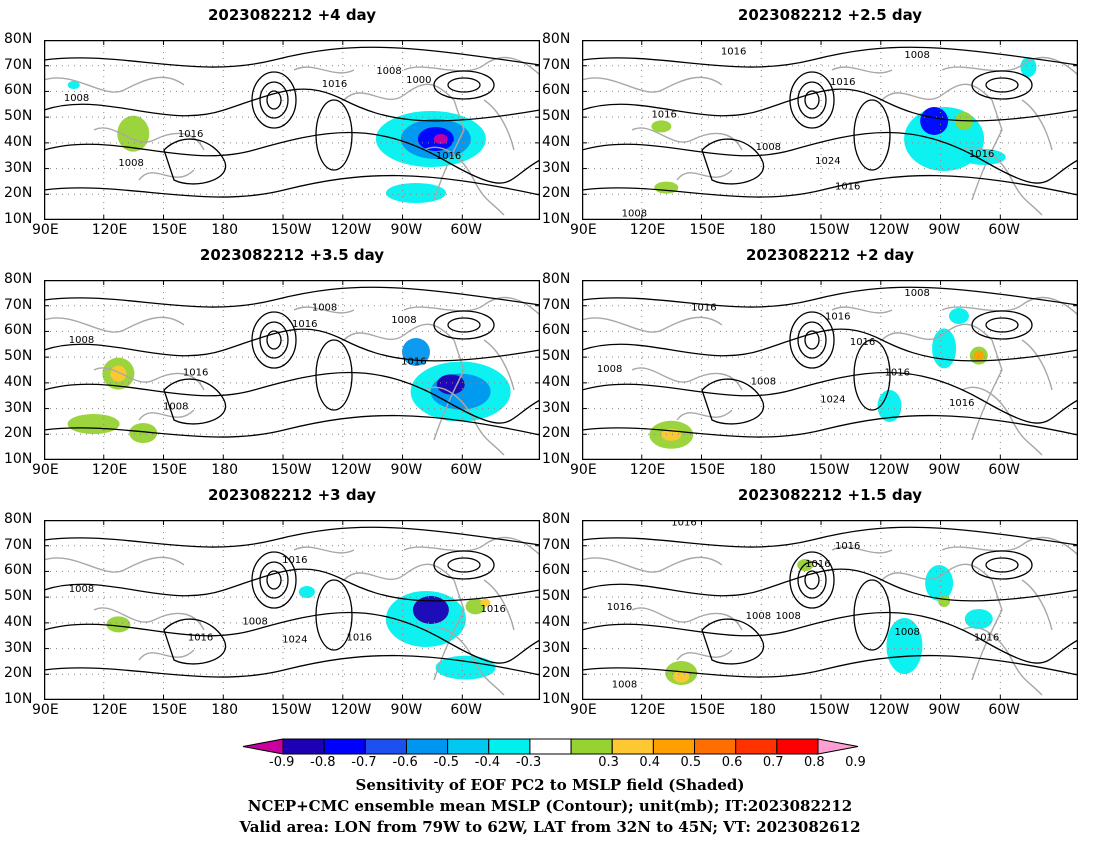 The height and width of the screenshot is (850, 1100). I want to click on colorbar-tick-label: 0.9, so click(855, 762).